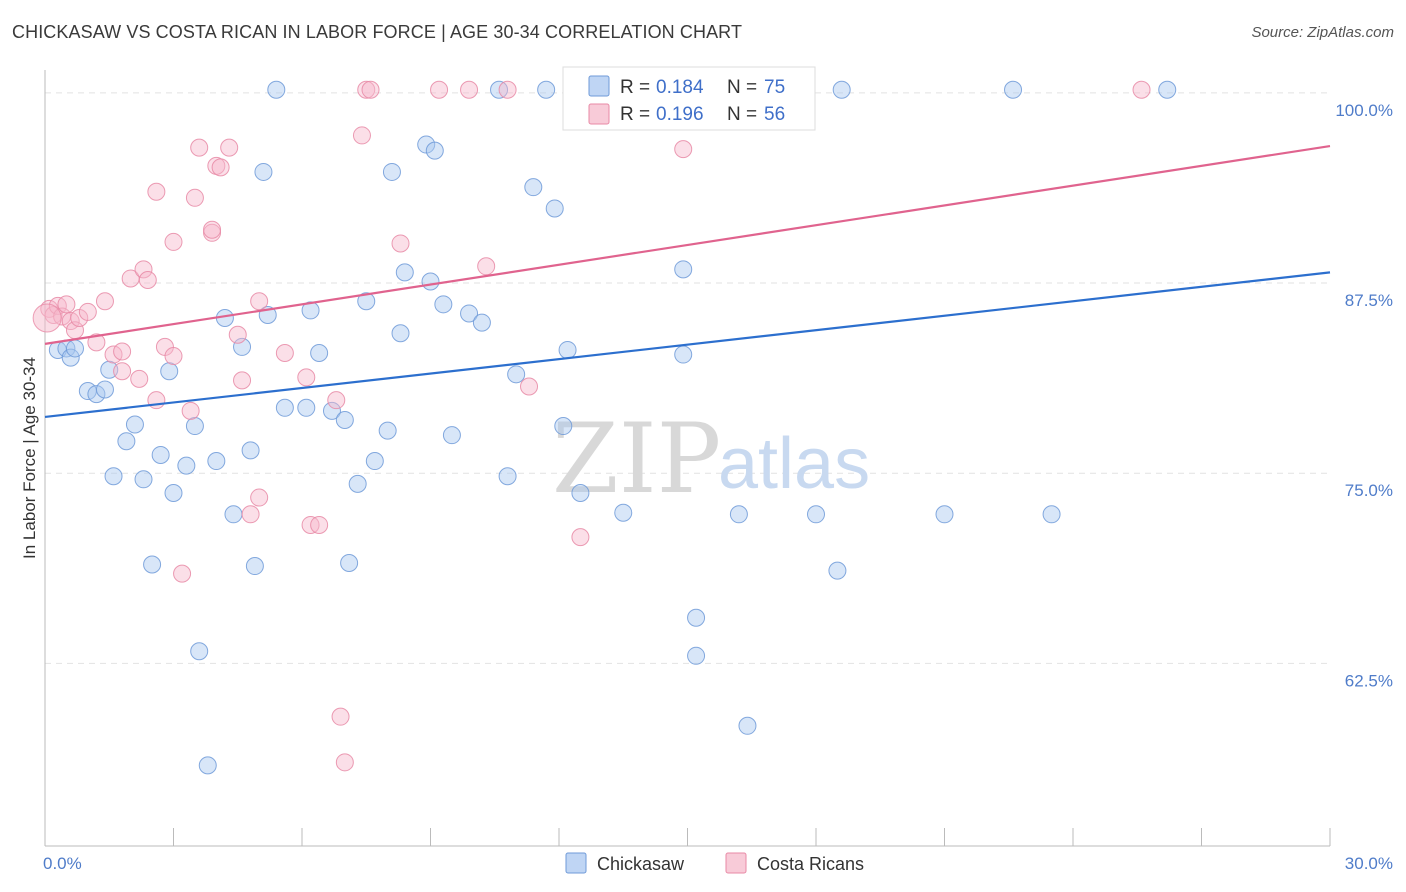 This screenshot has width=1406, height=892. I want to click on legend-n-value: 56, so click(774, 114).